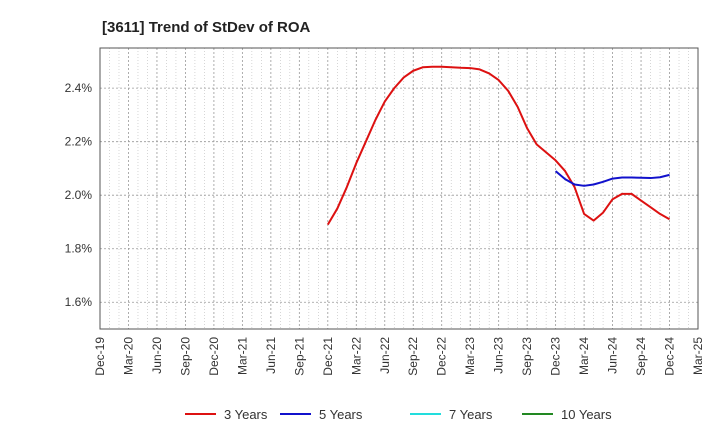 This screenshot has width=720, height=440. What do you see at coordinates (641, 356) in the screenshot?
I see `x-tick-label: Sep-24` at bounding box center [641, 356].